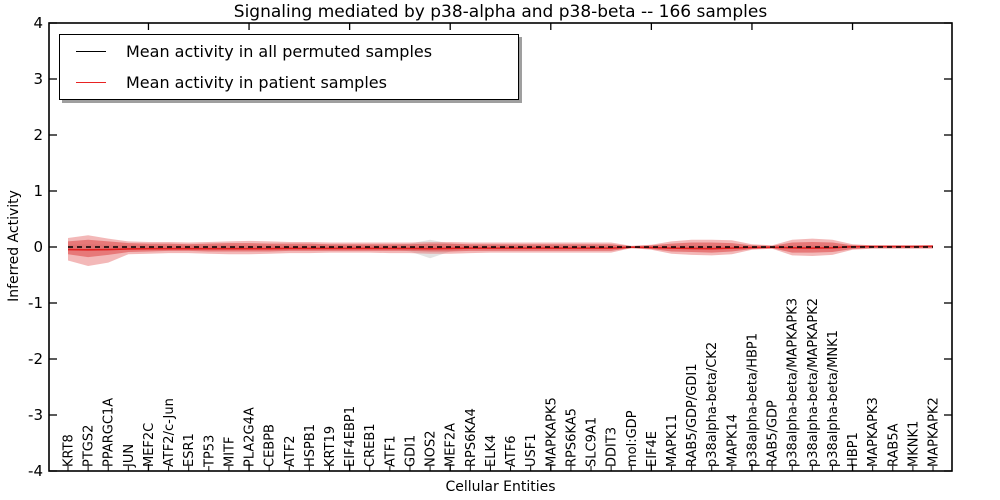  Describe the element at coordinates (410, 451) in the screenshot. I see `x-category-label: GDI1` at that location.